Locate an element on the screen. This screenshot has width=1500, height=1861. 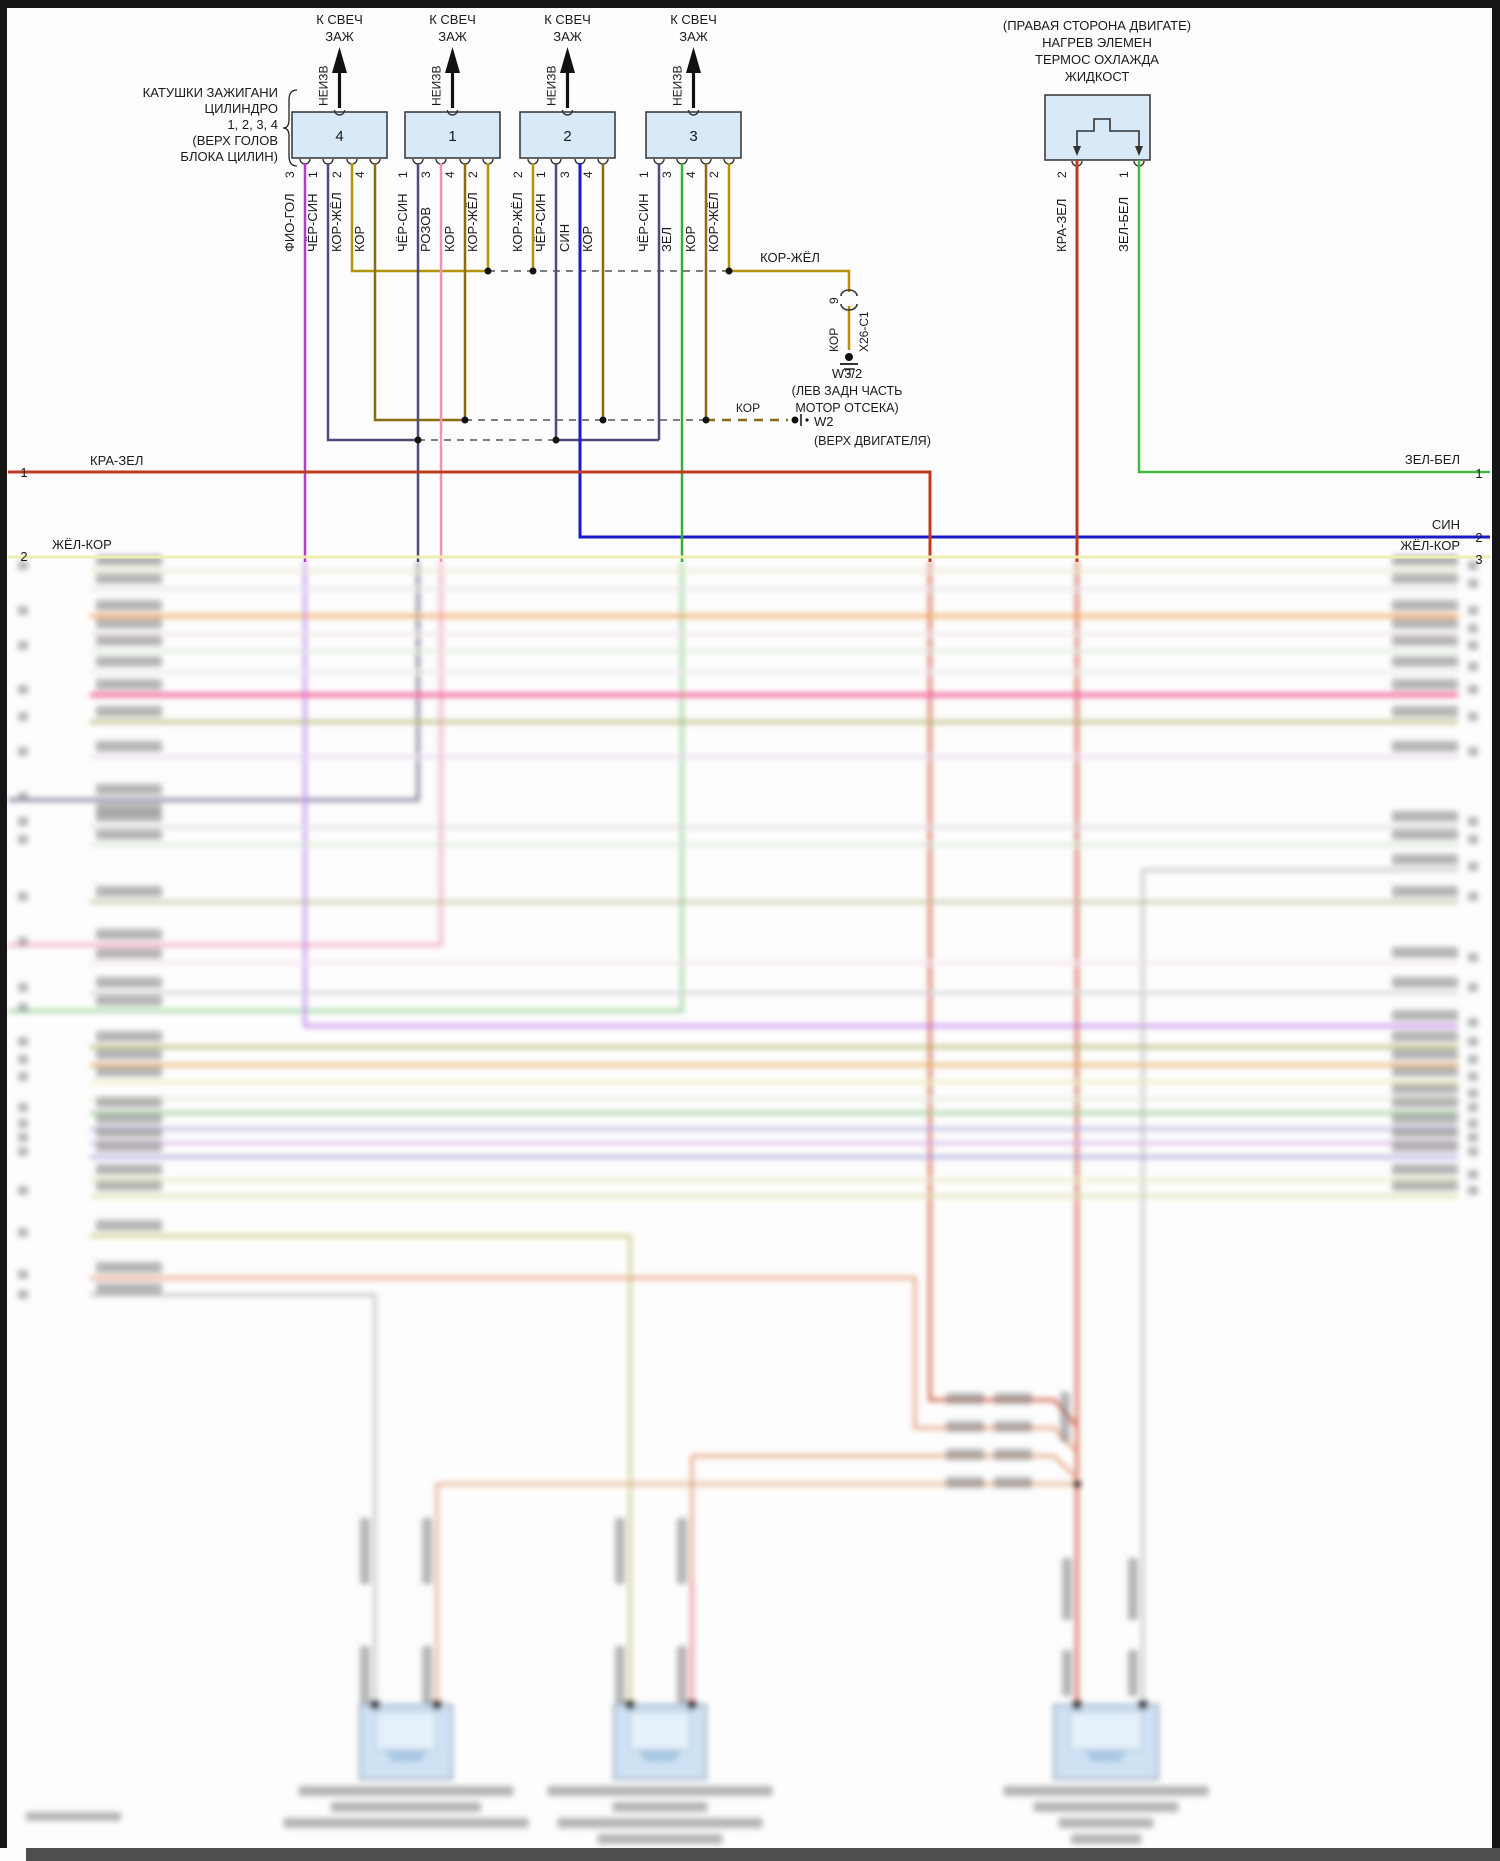
coil-group-label-line: (ВЕРХ ГОЛОВ is located at coordinates (235, 140).